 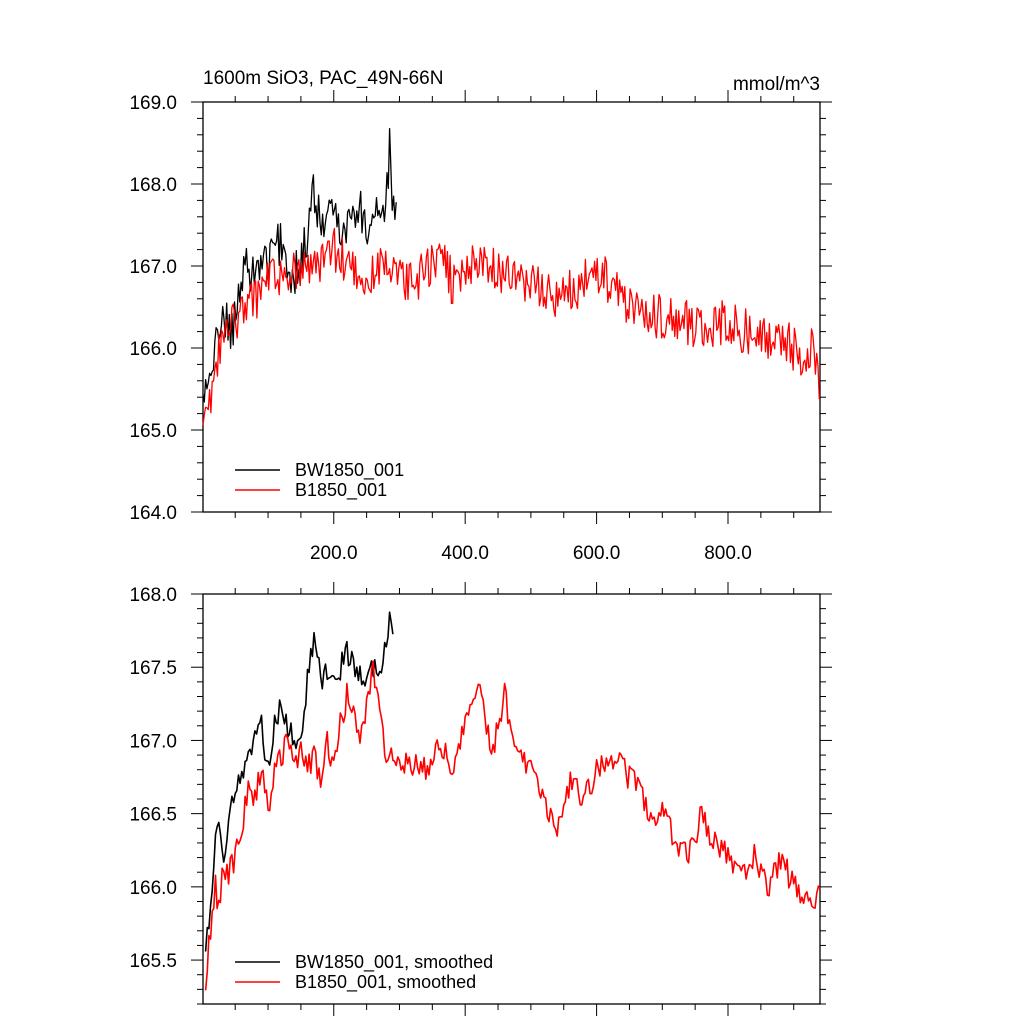 I want to click on x-tick-label: 800.0, so click(x=728, y=553).